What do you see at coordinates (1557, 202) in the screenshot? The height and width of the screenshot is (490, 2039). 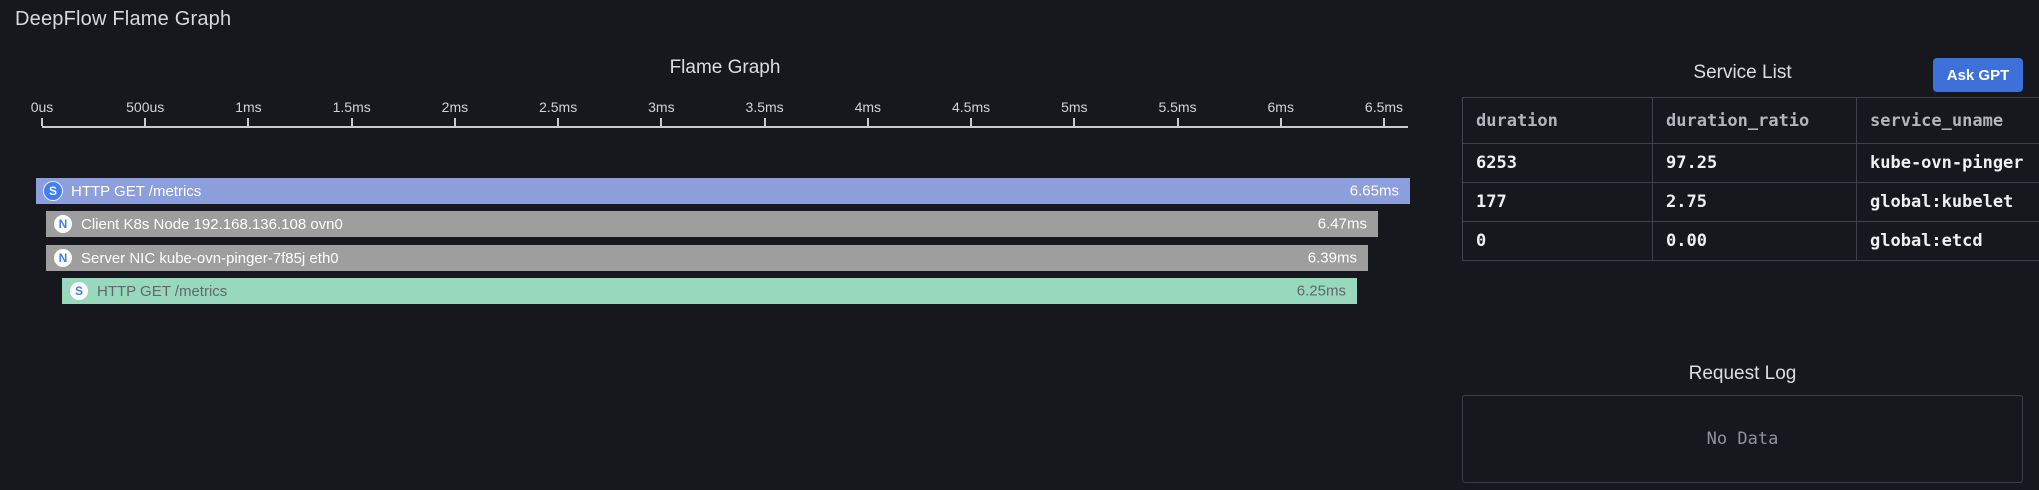 I see `table-cell: 177` at bounding box center [1557, 202].